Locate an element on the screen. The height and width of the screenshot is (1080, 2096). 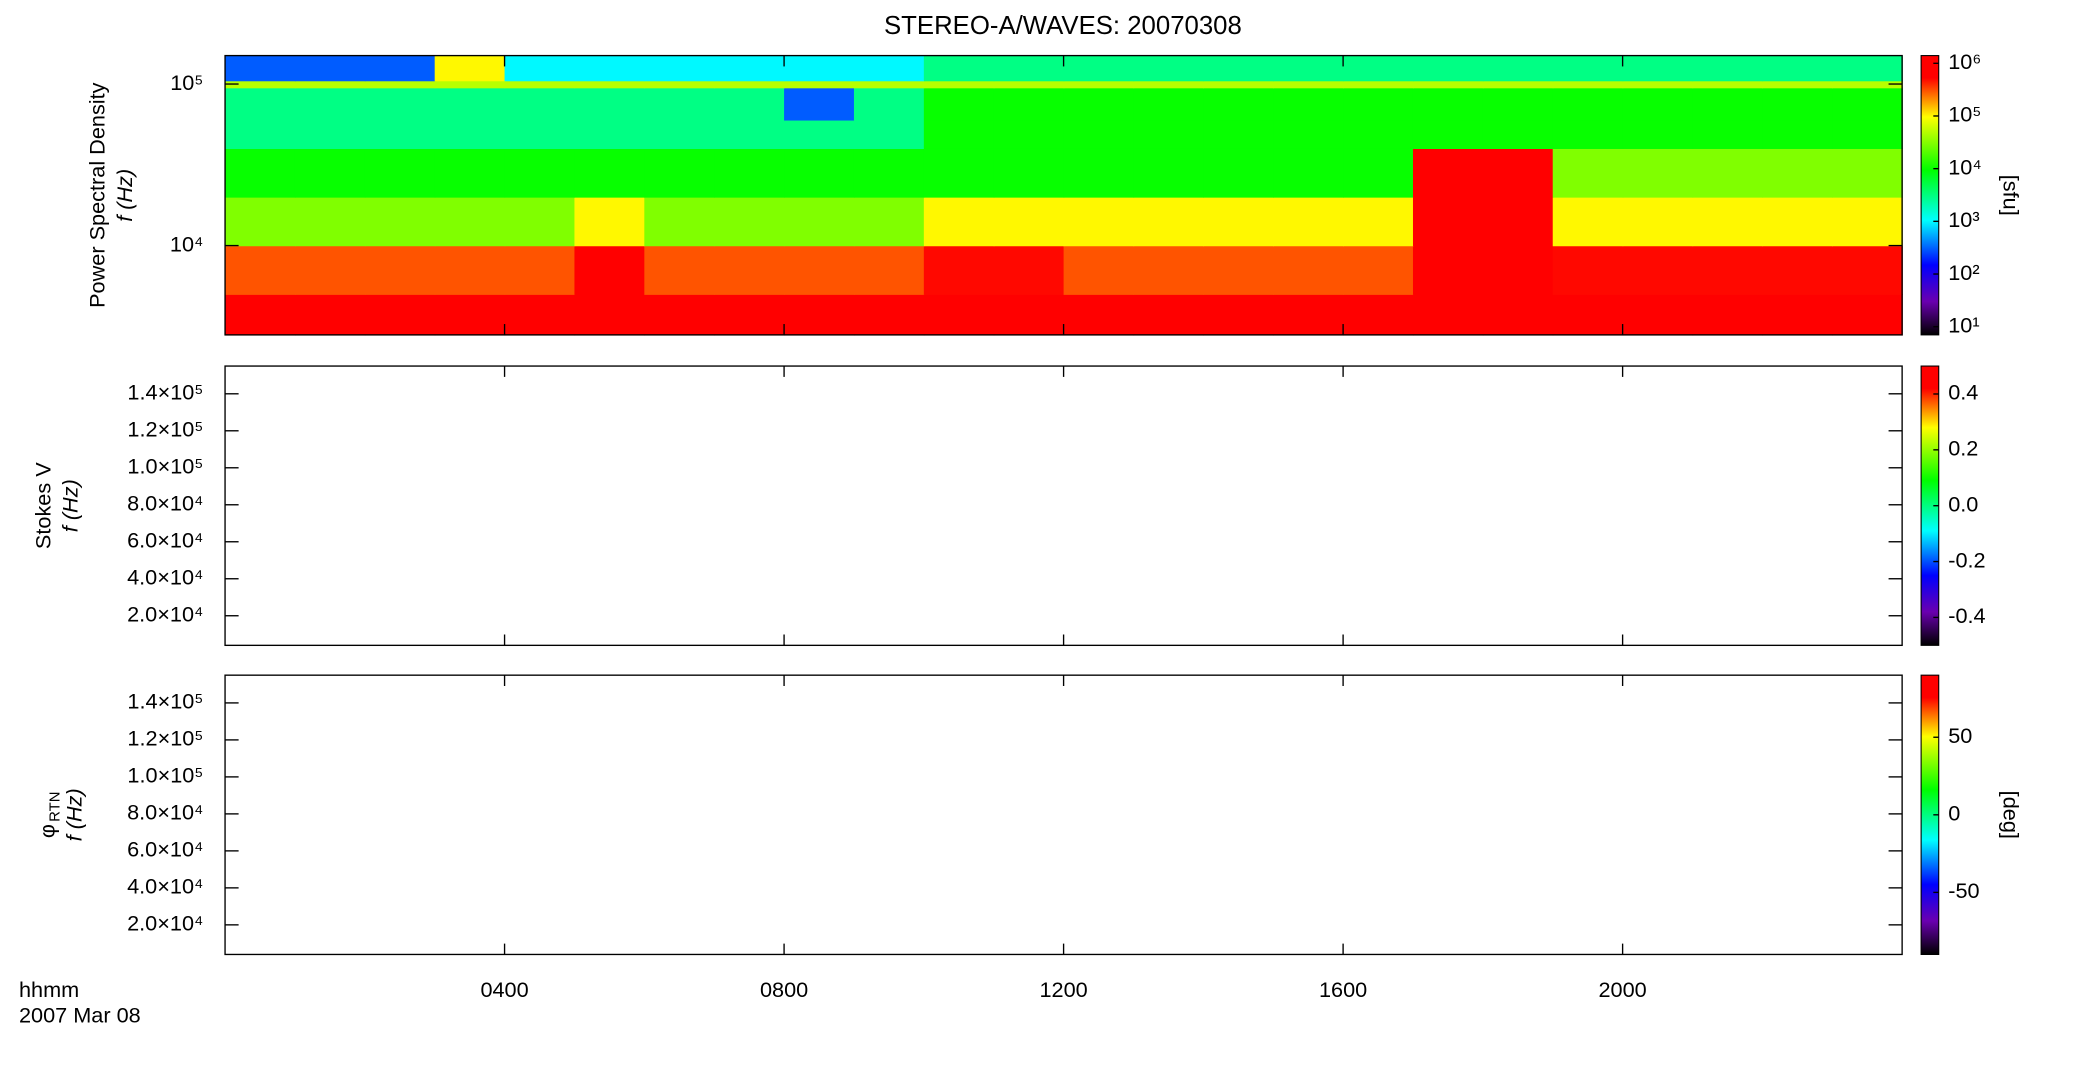
y-tick-label: 10⁵ is located at coordinates (186, 82).